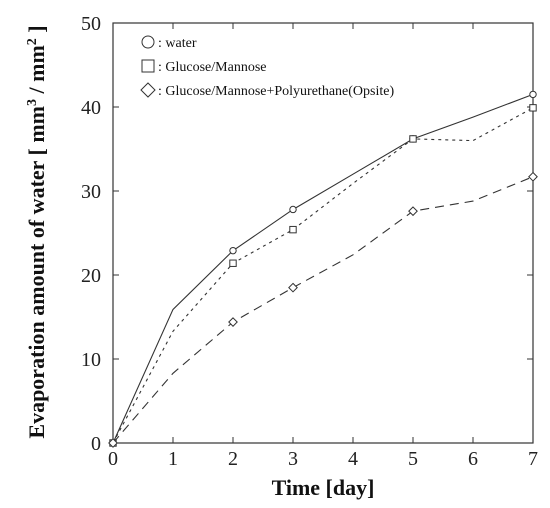 The height and width of the screenshot is (508, 550). Describe the element at coordinates (36, 272) in the screenshot. I see `y-axis-title-prefix: Evaporation amount of water [ mm` at that location.